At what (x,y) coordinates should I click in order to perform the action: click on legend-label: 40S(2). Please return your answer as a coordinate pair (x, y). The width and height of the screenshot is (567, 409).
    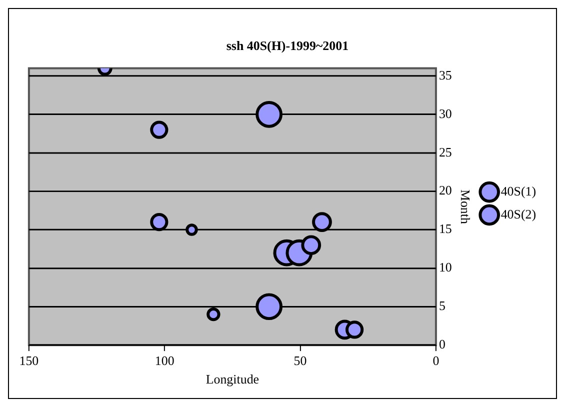
    Looking at the image, I should click on (518, 214).